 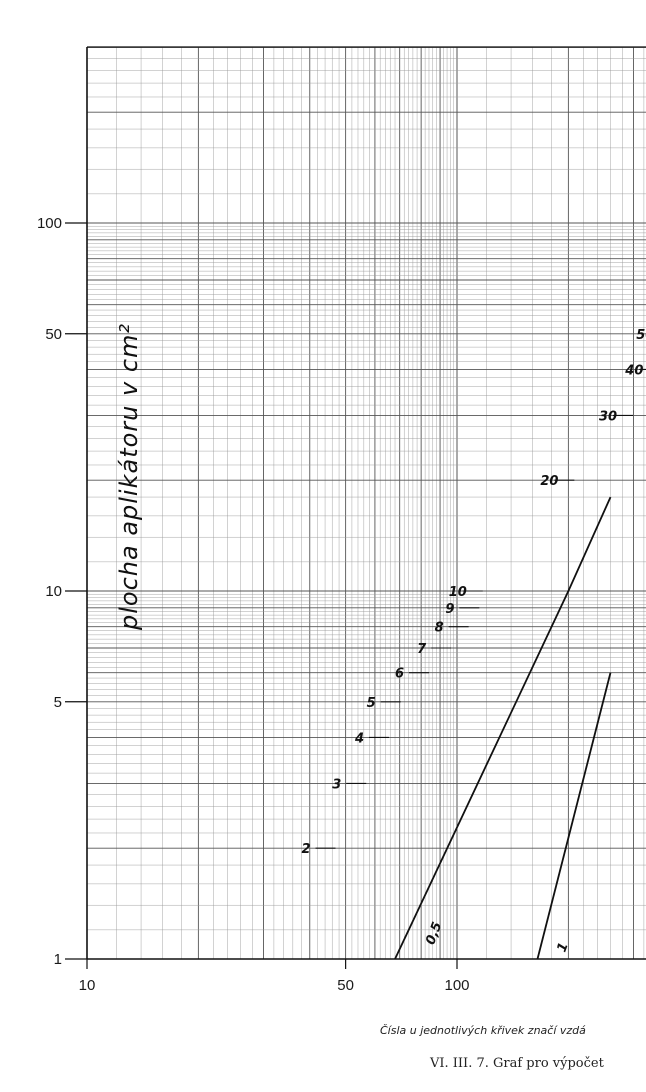 What do you see at coordinates (129, 477) in the screenshot?
I see `y-axis-label: plocha aplikátoru v cm²` at bounding box center [129, 477].